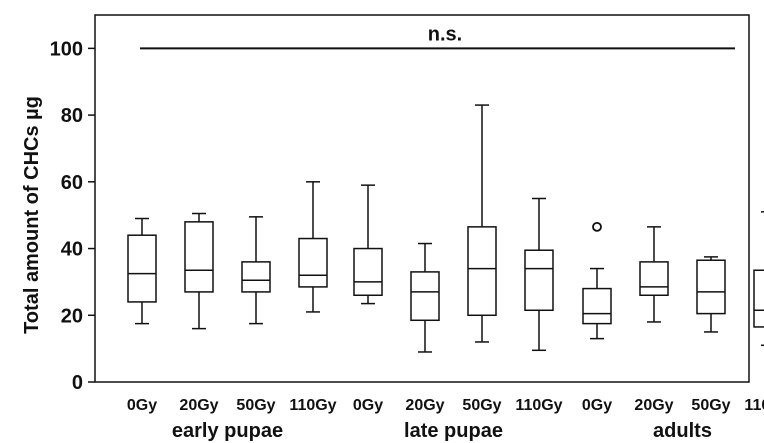 The width and height of the screenshot is (764, 443). I want to click on y-tick-label: 40, so click(72, 250).